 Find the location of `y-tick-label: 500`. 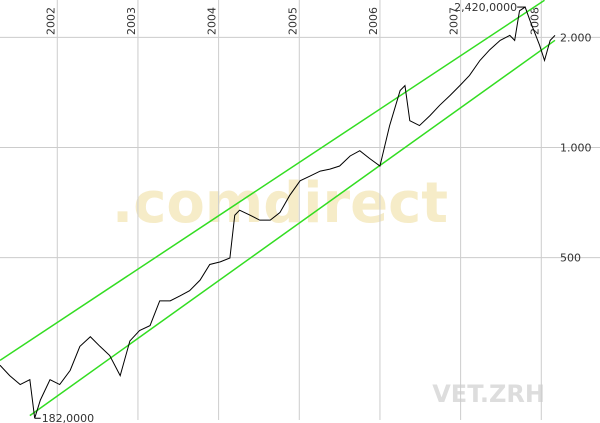

y-tick-label: 500 is located at coordinates (570, 258).